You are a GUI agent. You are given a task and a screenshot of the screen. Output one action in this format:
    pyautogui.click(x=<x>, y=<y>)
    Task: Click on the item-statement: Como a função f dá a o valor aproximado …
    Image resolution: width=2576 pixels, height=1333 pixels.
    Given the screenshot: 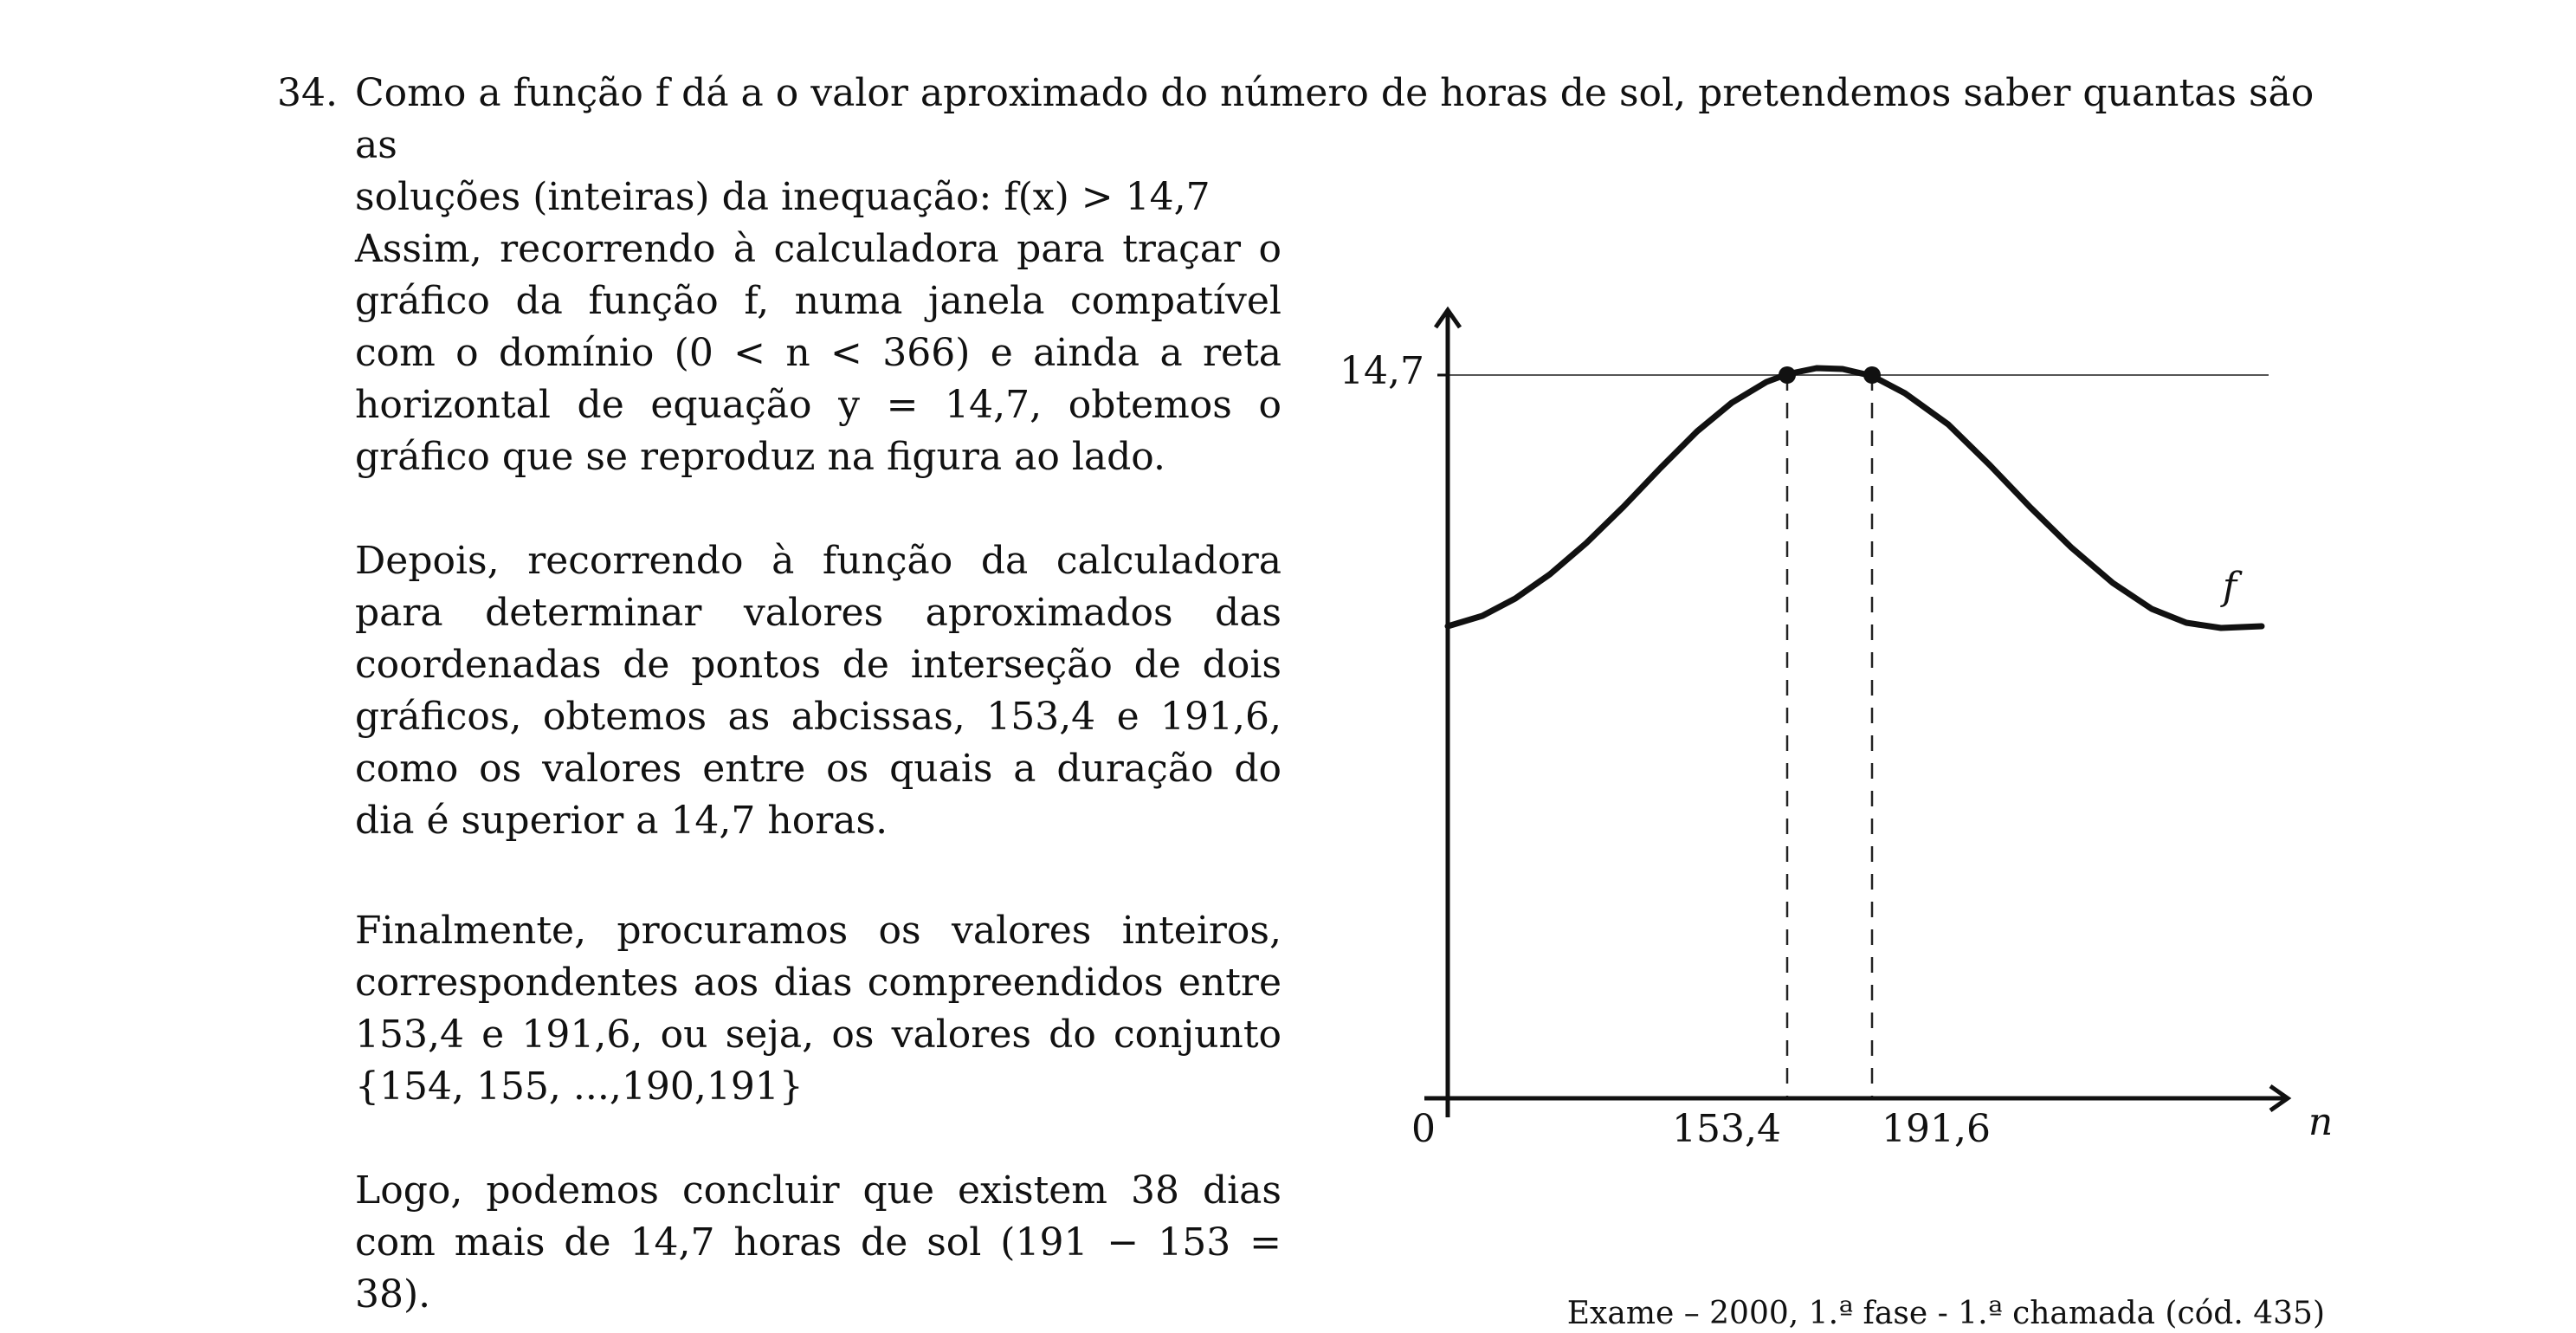 What is the action you would take?
    pyautogui.click(x=1359, y=145)
    